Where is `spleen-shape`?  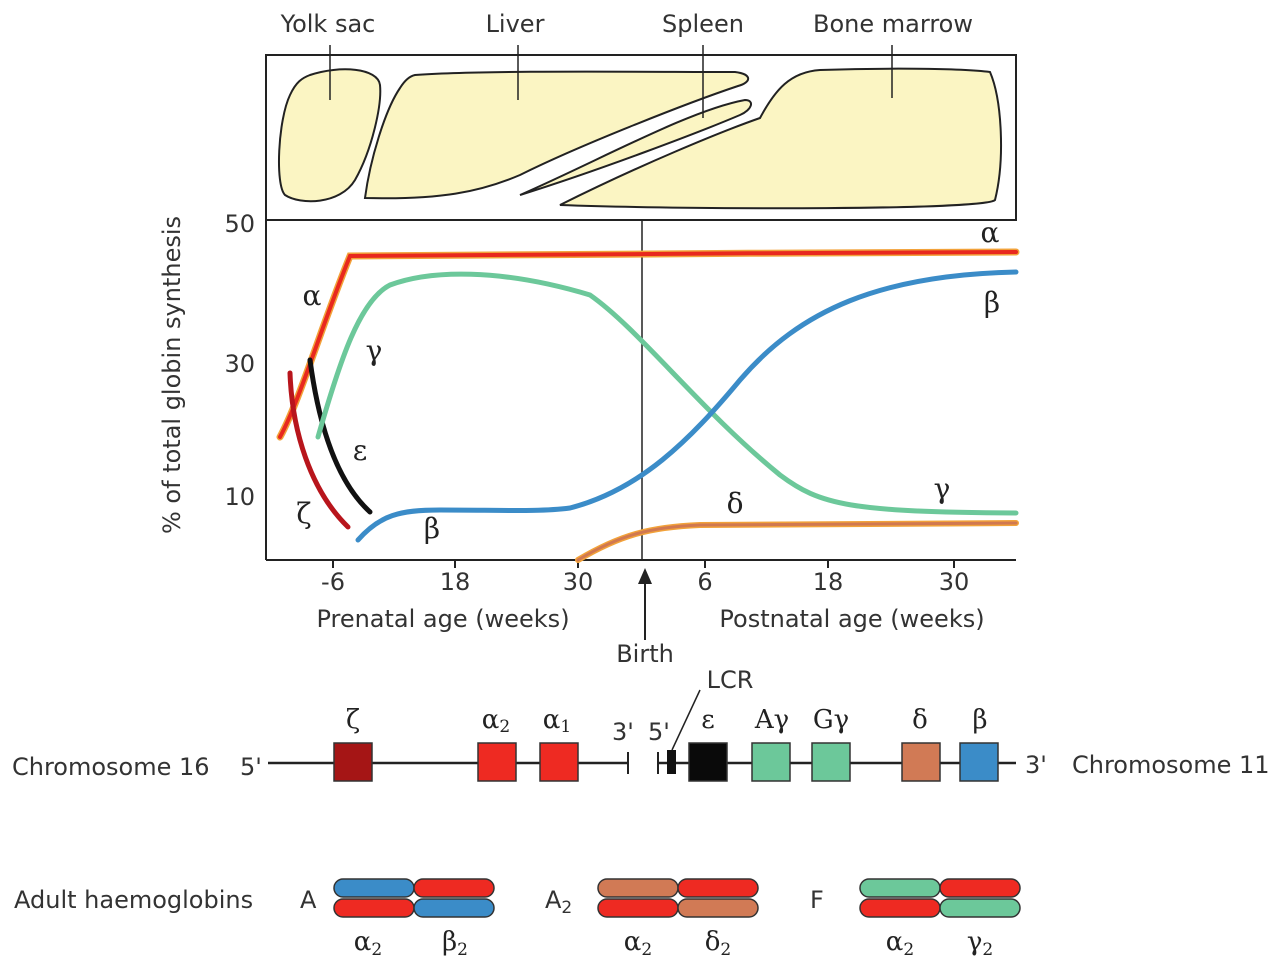 spleen-shape is located at coordinates (635, 147).